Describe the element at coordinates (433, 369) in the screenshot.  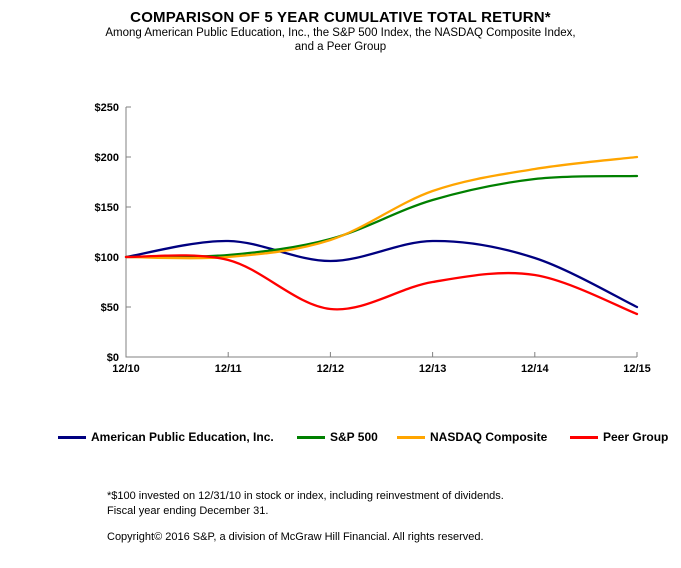
I see `x-tick-label: 12/13` at that location.